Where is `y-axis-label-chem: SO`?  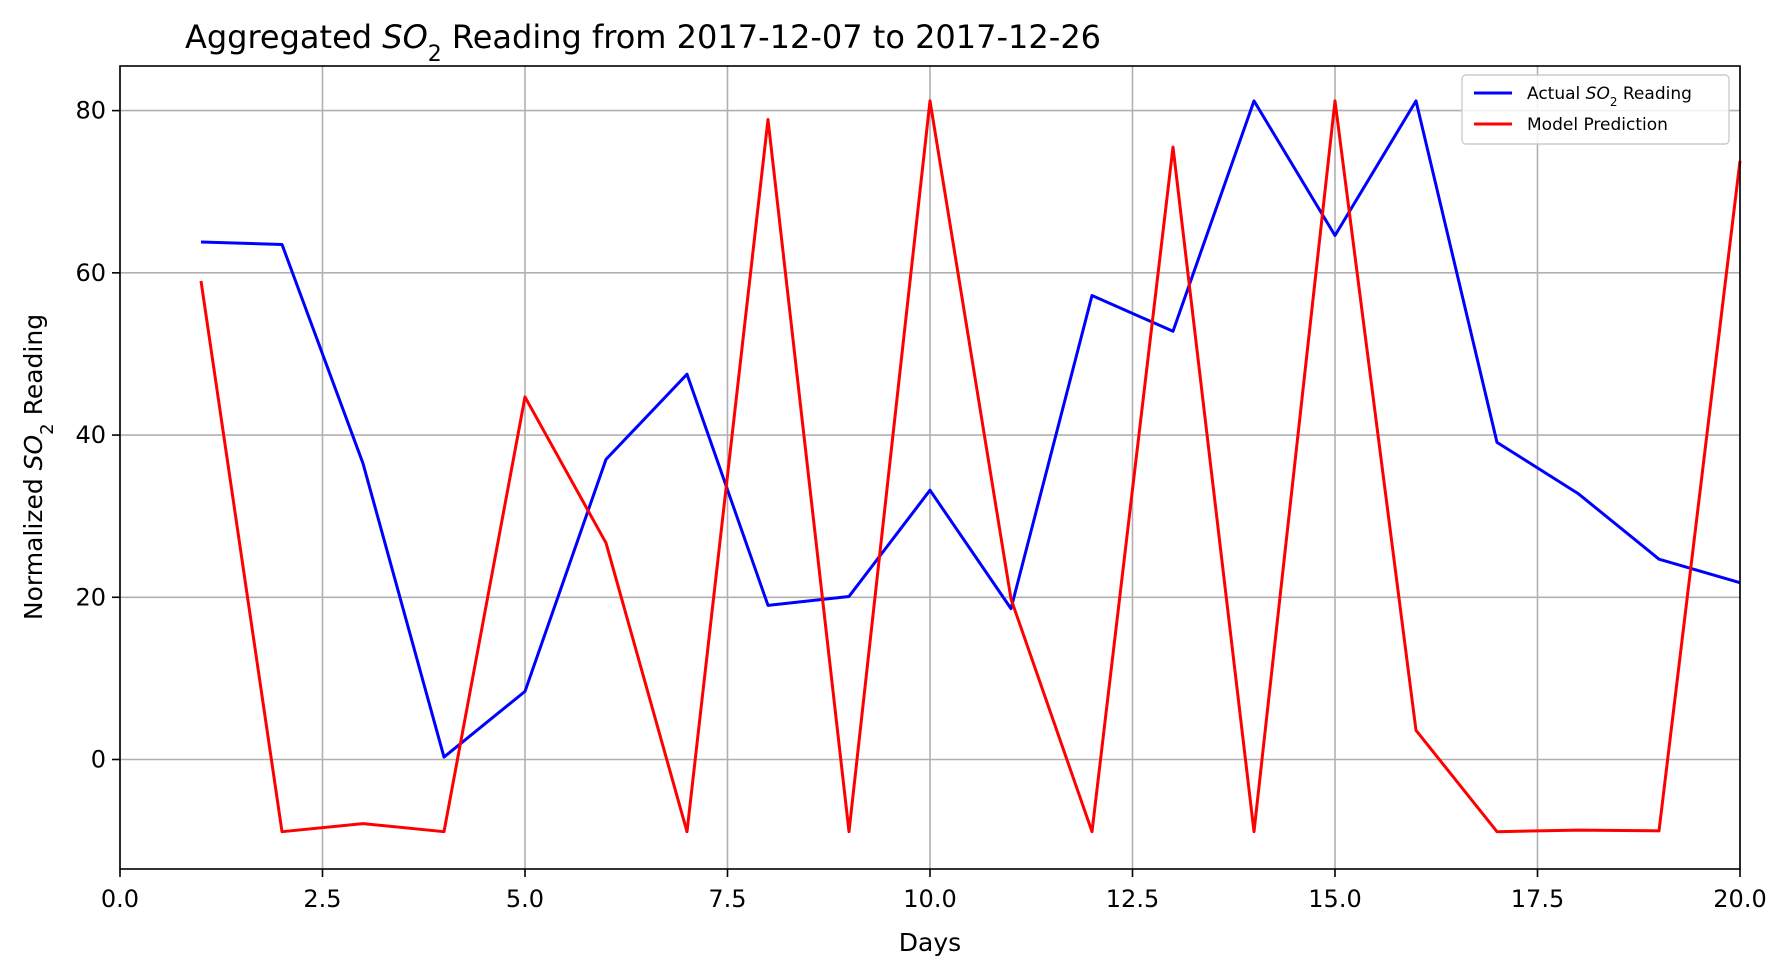
y-axis-label-chem: SO is located at coordinates (33, 453).